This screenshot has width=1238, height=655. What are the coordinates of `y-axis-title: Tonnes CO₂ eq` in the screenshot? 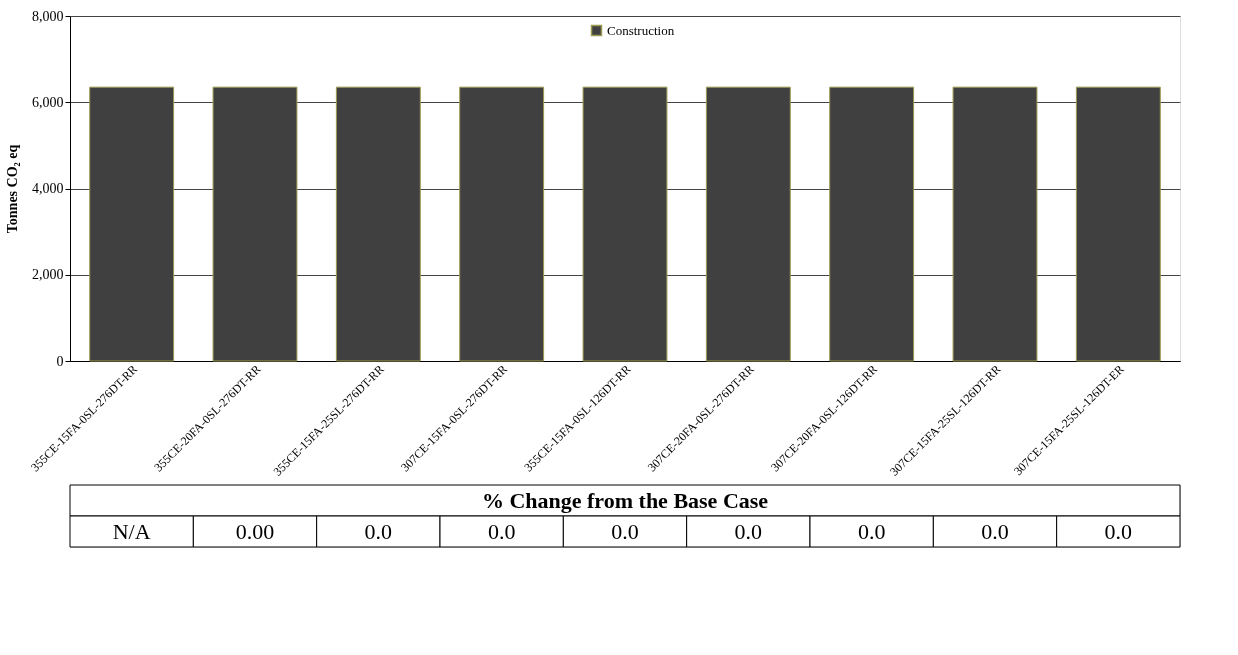 It's located at (12, 189).